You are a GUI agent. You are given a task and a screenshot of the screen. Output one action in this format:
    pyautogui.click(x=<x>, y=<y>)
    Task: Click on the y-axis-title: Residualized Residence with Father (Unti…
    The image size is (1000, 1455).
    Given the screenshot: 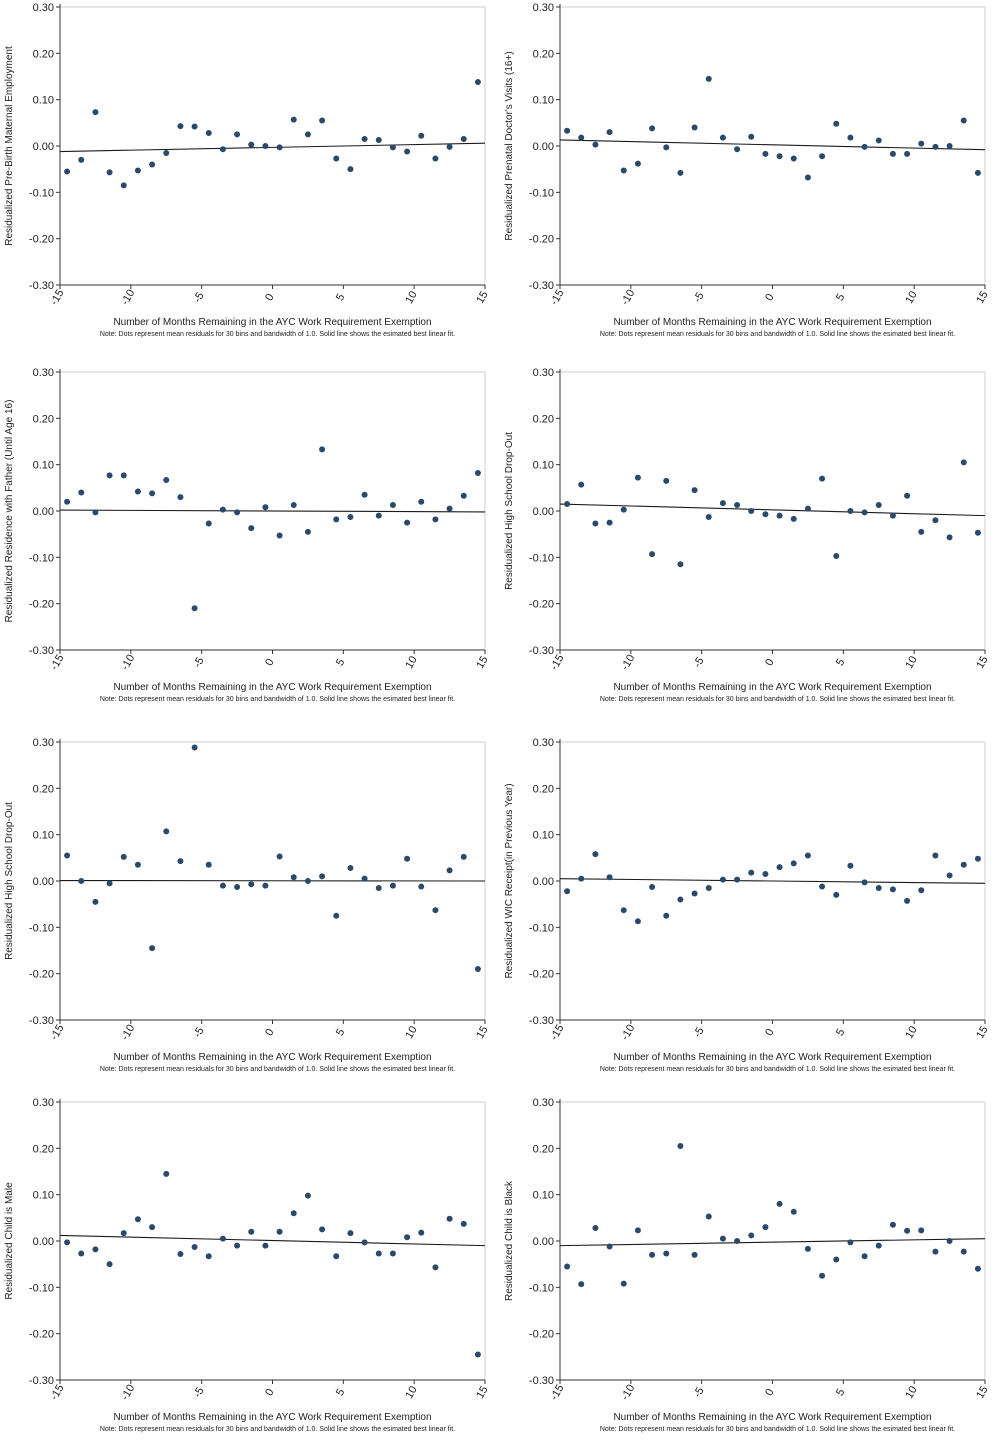 What is the action you would take?
    pyautogui.click(x=9, y=511)
    